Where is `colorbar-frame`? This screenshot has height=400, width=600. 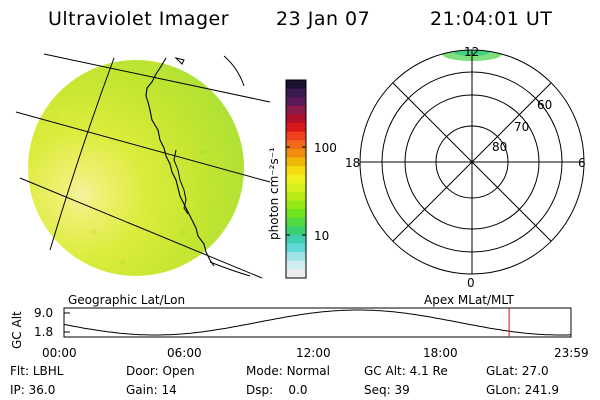
colorbar-frame is located at coordinates (296, 179).